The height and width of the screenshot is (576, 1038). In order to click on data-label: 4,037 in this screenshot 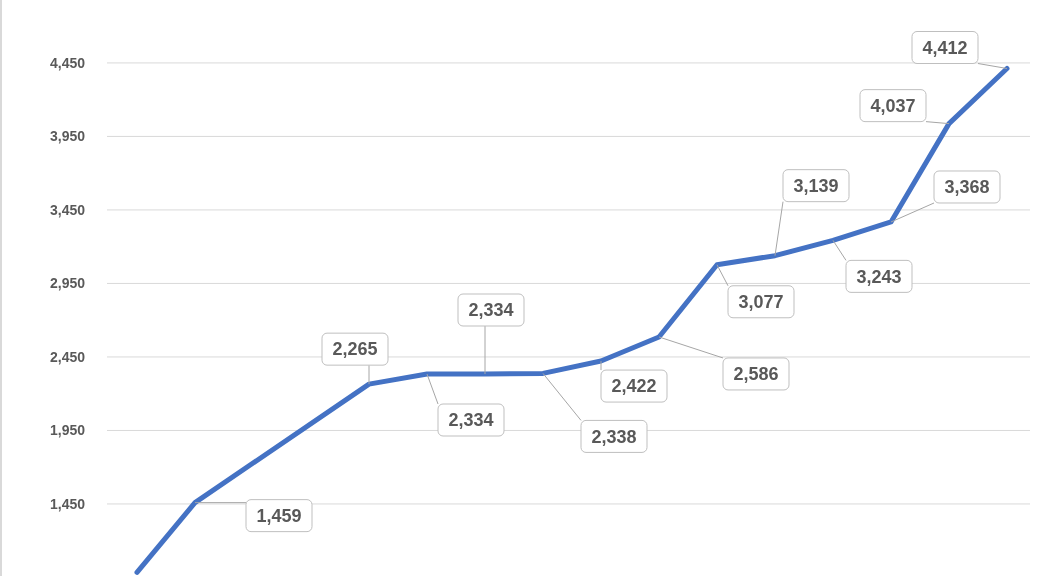, I will do `click(893, 105)`.